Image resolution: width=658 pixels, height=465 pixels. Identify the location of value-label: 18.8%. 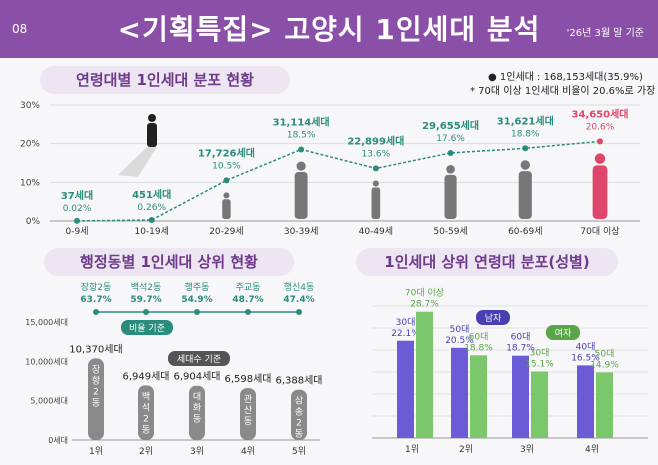
(525, 134).